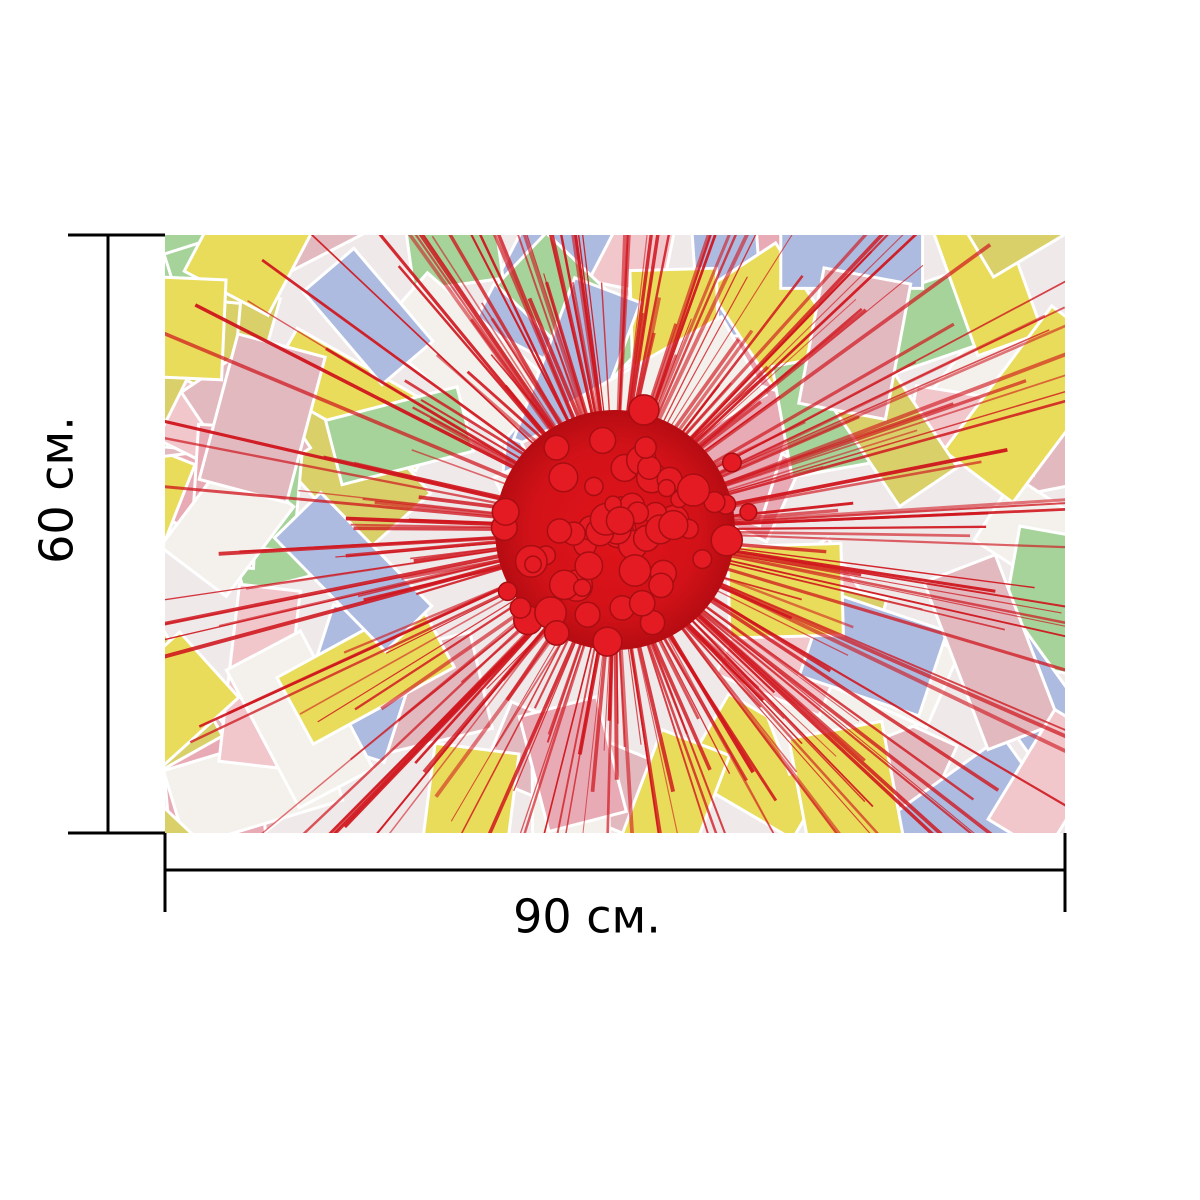  What do you see at coordinates (624, 525) in the screenshot?
I see `virus-spikes` at bounding box center [624, 525].